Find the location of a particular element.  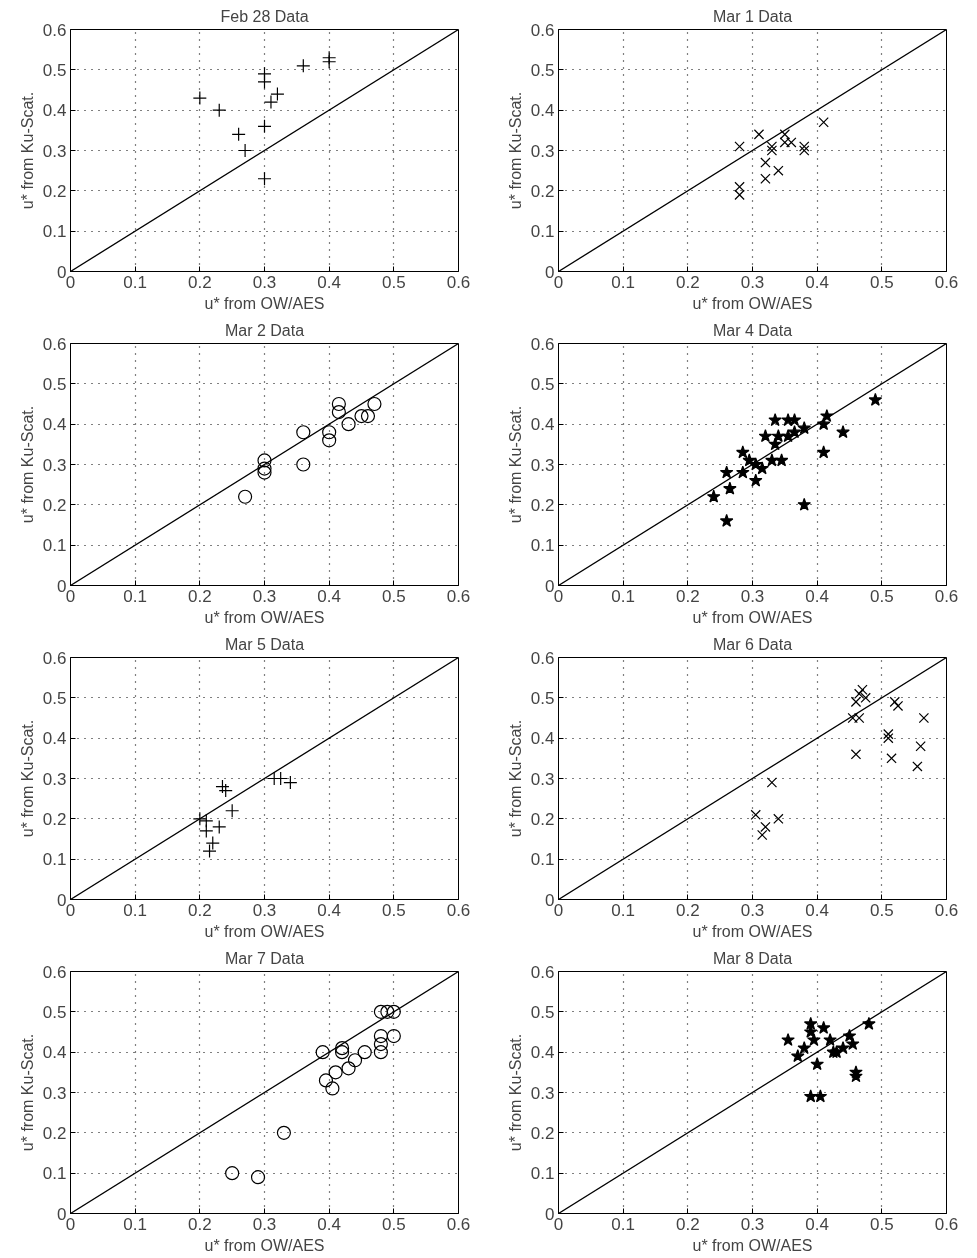

chart-title: Mar 6 Data is located at coordinates (752, 644).